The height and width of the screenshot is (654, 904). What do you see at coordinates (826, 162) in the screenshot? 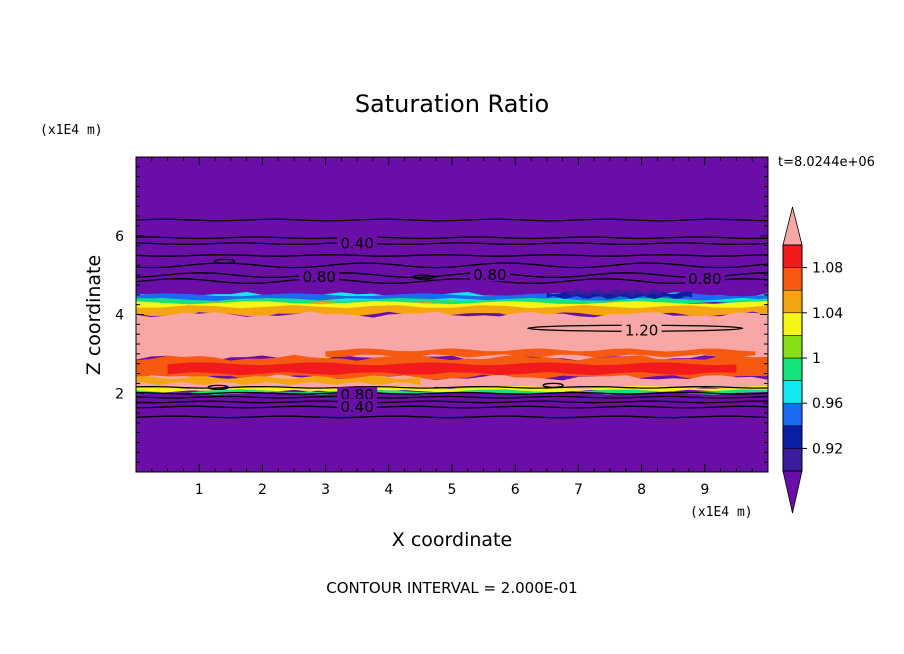
I see `time-label: t=8.0244e+06` at bounding box center [826, 162].